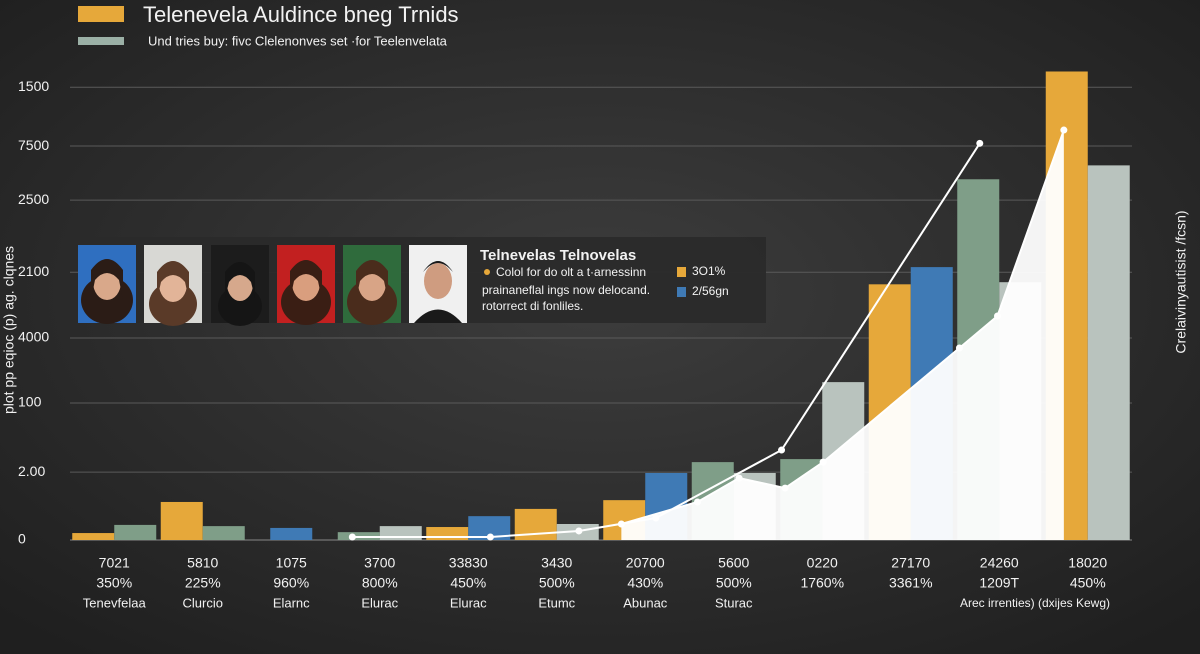 The width and height of the screenshot is (1200, 654). What do you see at coordinates (571, 272) in the screenshot?
I see `inset-text: Colol for do olt a t·arnessinn` at bounding box center [571, 272].